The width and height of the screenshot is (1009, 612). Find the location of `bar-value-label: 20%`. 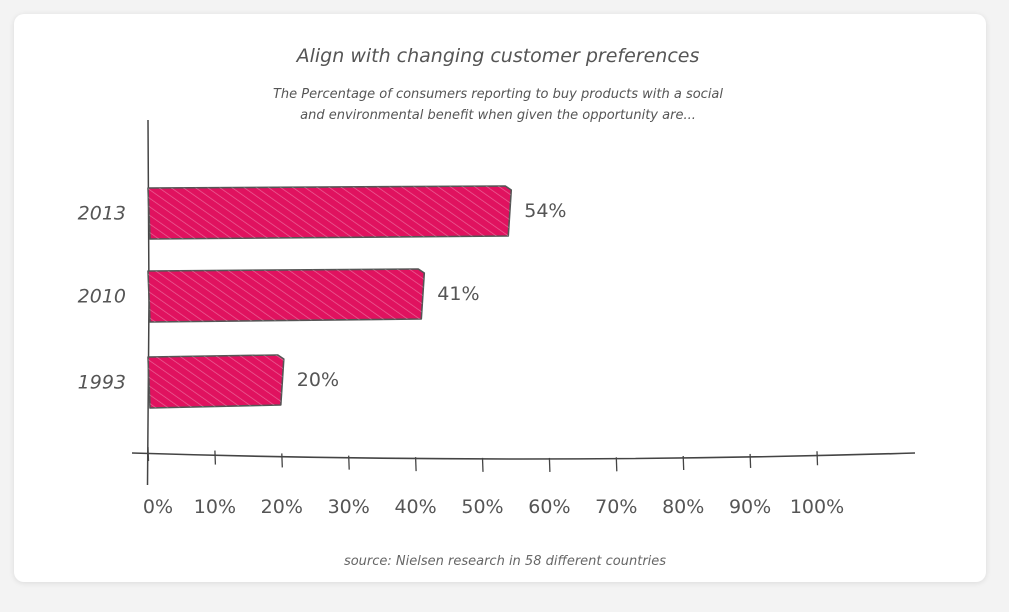

bar-value-label: 20% is located at coordinates (318, 380).